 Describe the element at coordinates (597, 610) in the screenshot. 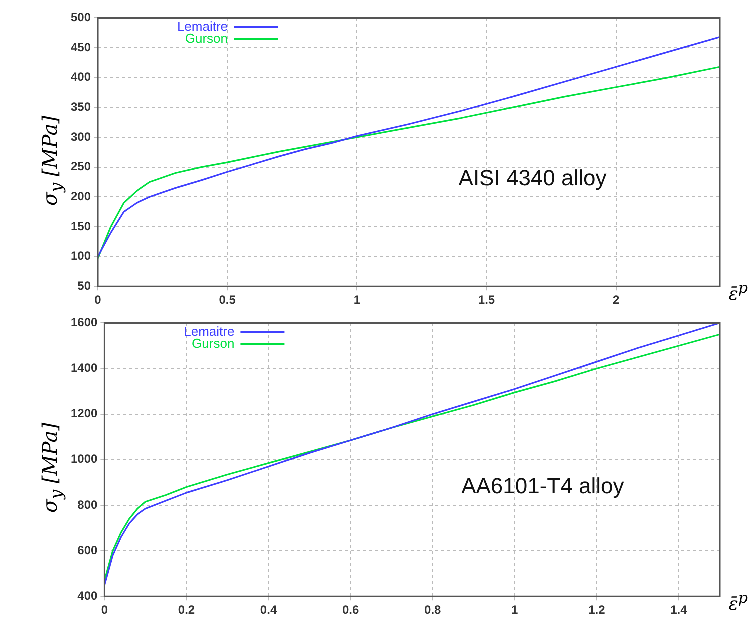

I see `x-tick-label: 1.2` at that location.